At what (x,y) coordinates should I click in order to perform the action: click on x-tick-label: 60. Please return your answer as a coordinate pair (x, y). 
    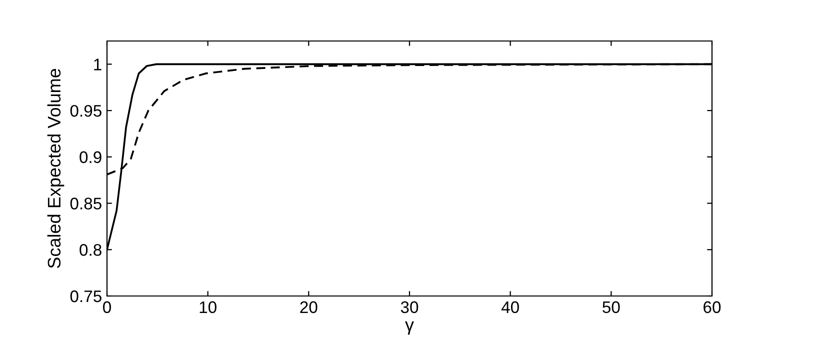
    Looking at the image, I should click on (712, 307).